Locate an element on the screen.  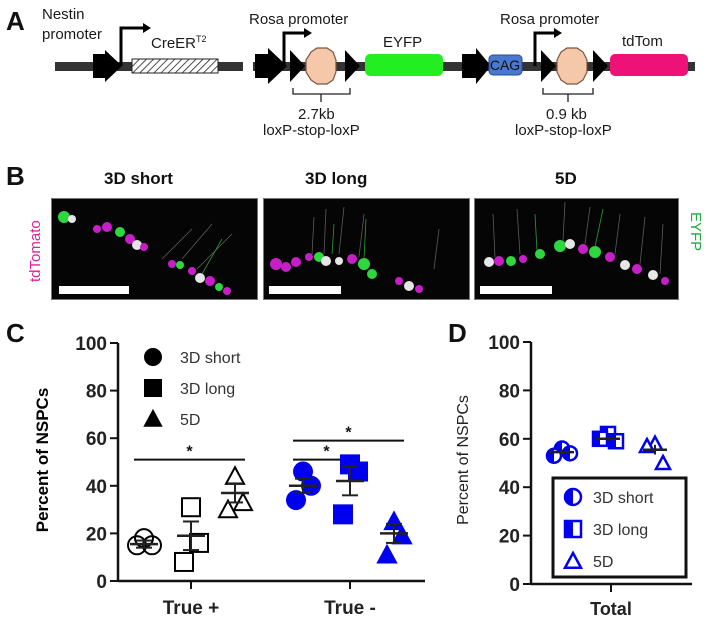
d-y-axis-label: Percent of NSPCs is located at coordinates (463, 460).